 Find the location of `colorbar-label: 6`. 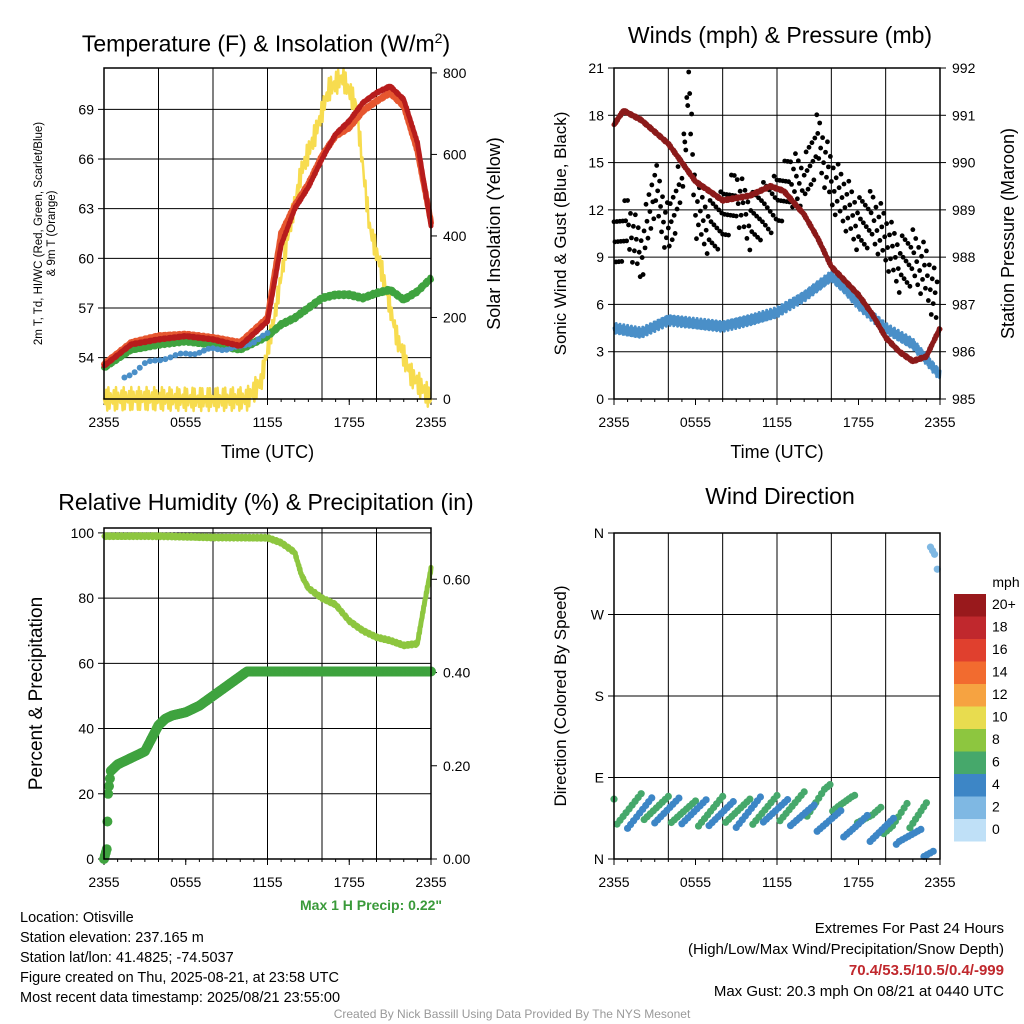

colorbar-label: 6 is located at coordinates (996, 762).